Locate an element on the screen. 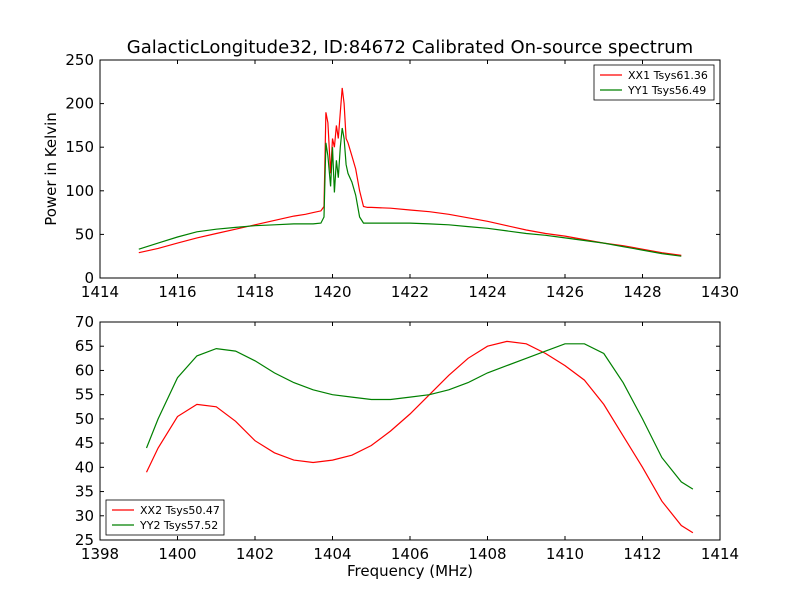 The height and width of the screenshot is (600, 800). x-tick-label: 1426 is located at coordinates (565, 292).